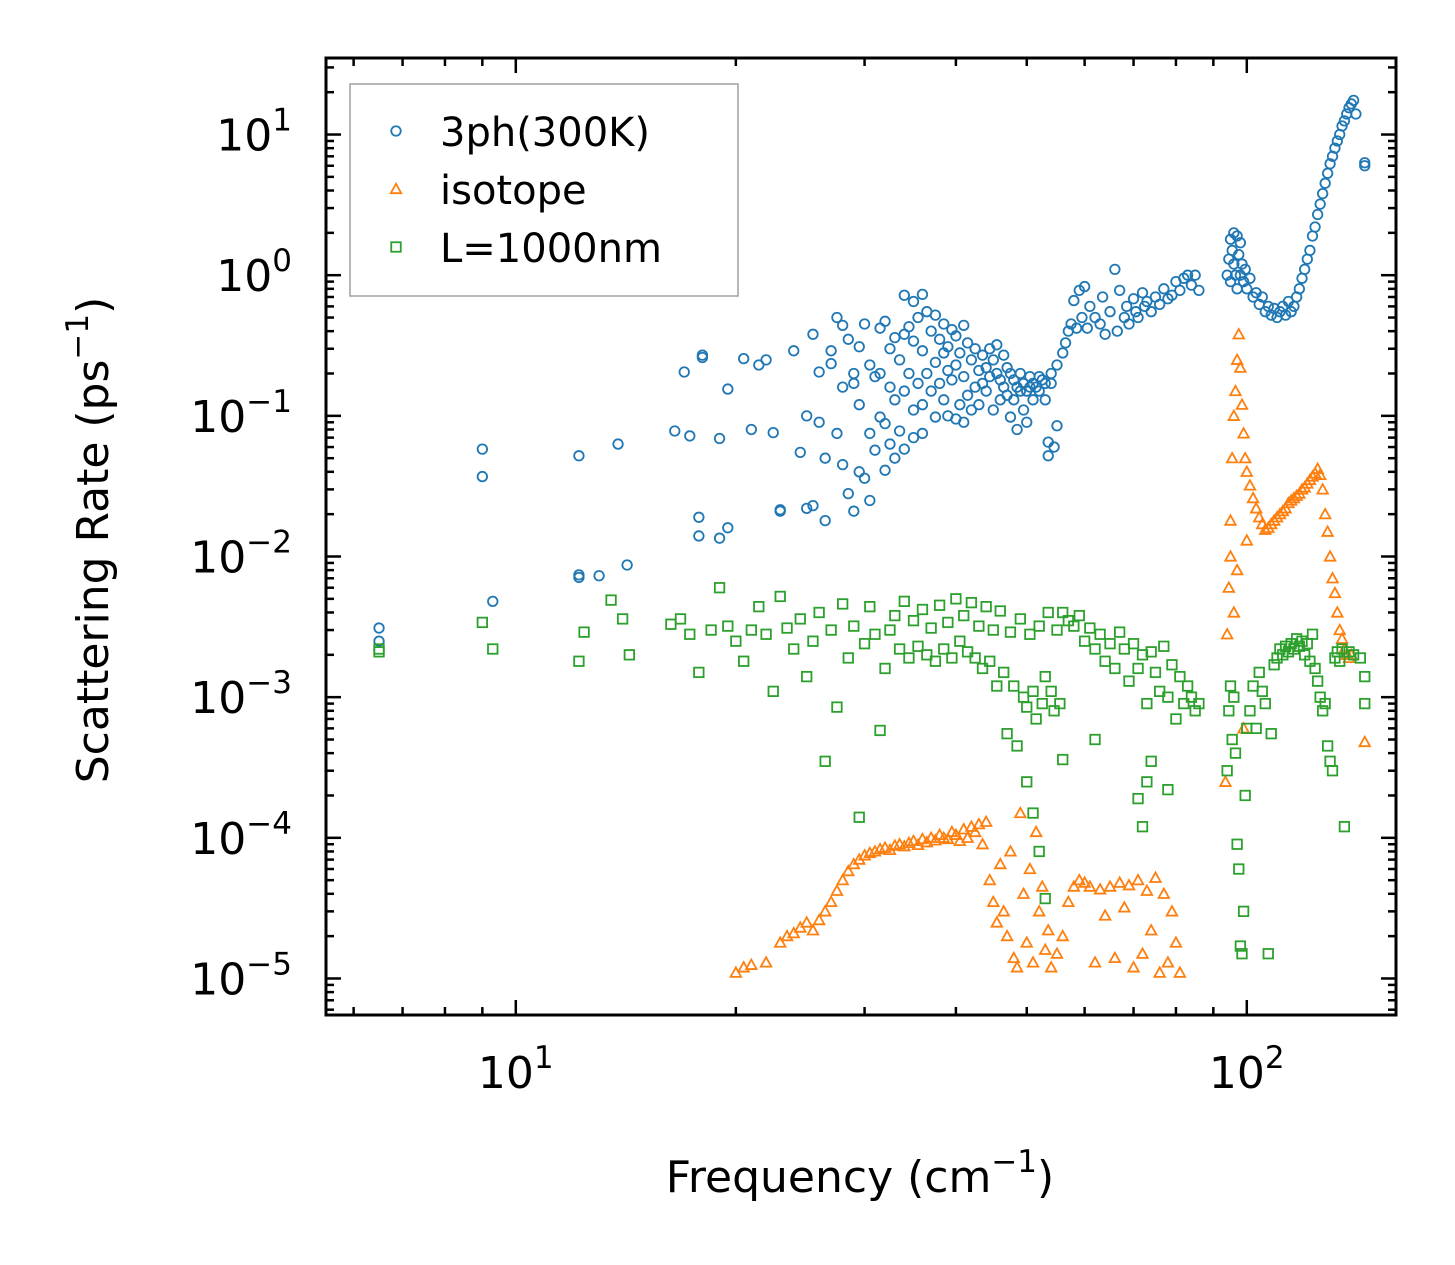 The width and height of the screenshot is (1455, 1265). Describe the element at coordinates (241, 835) in the screenshot. I see `y-tick-label: 10⁻⁴` at that location.